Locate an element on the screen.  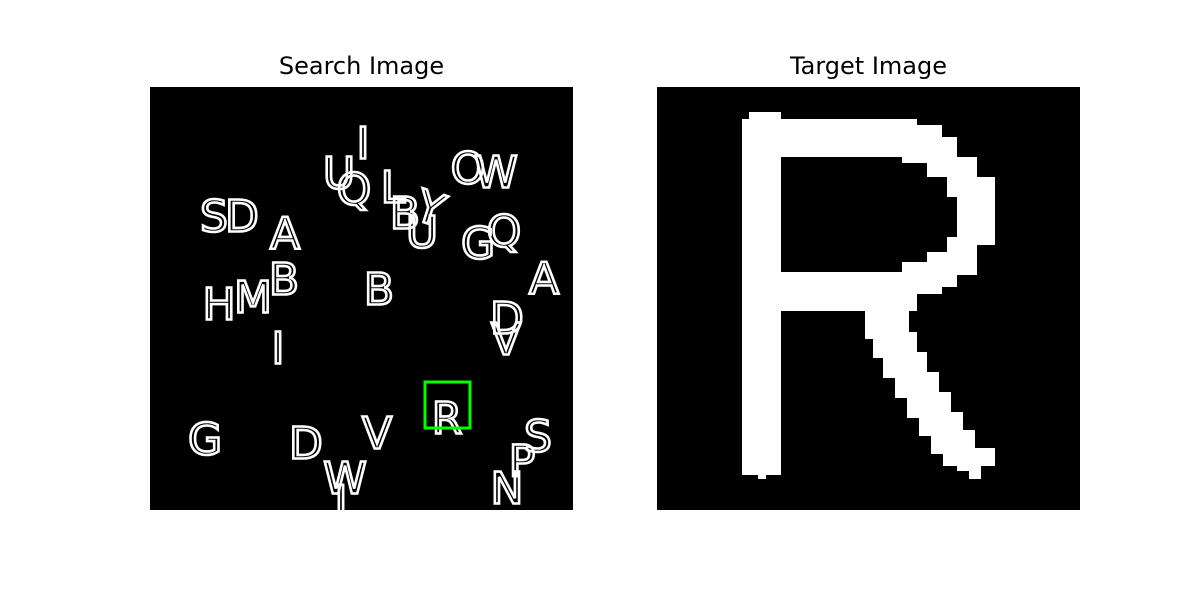
search-letter-m: M is located at coordinates (253, 298).